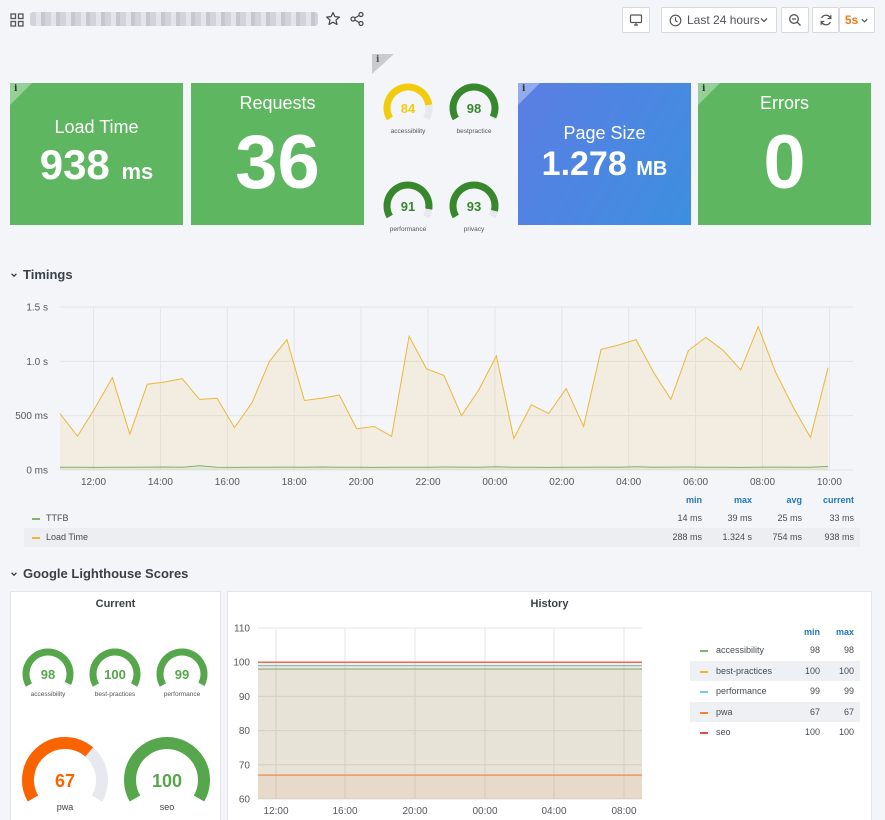 The image size is (885, 820). Describe the element at coordinates (444, 466) in the screenshot. I see `series-line-TTFB` at that location.